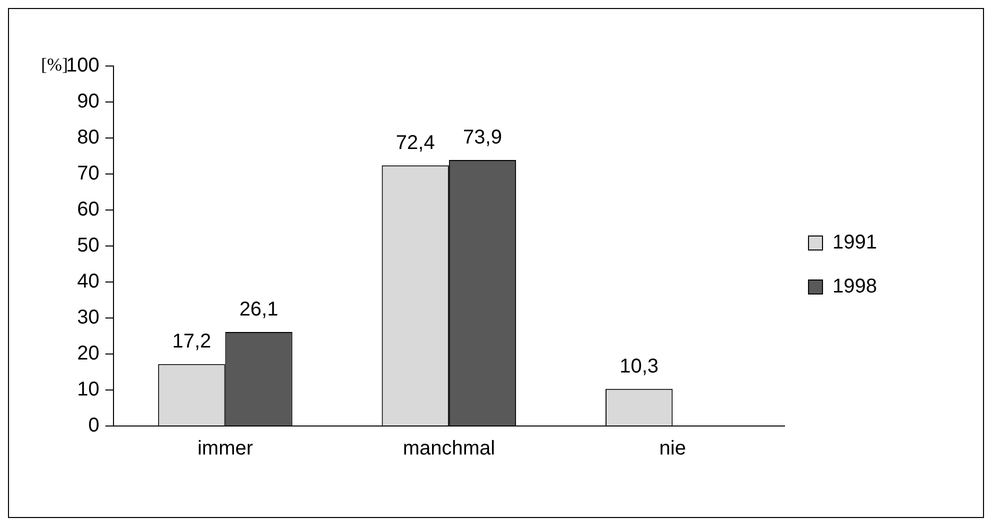 Image resolution: width=997 pixels, height=524 pixels. Describe the element at coordinates (449, 449) in the screenshot. I see `x-tick-label: manchmal` at that location.